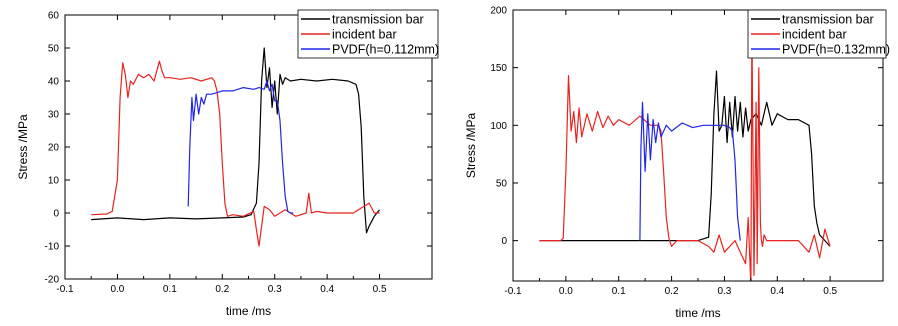 This screenshot has height=326, width=898. I want to click on series-line-pvdf-h-0-132mm-, so click(690, 171).